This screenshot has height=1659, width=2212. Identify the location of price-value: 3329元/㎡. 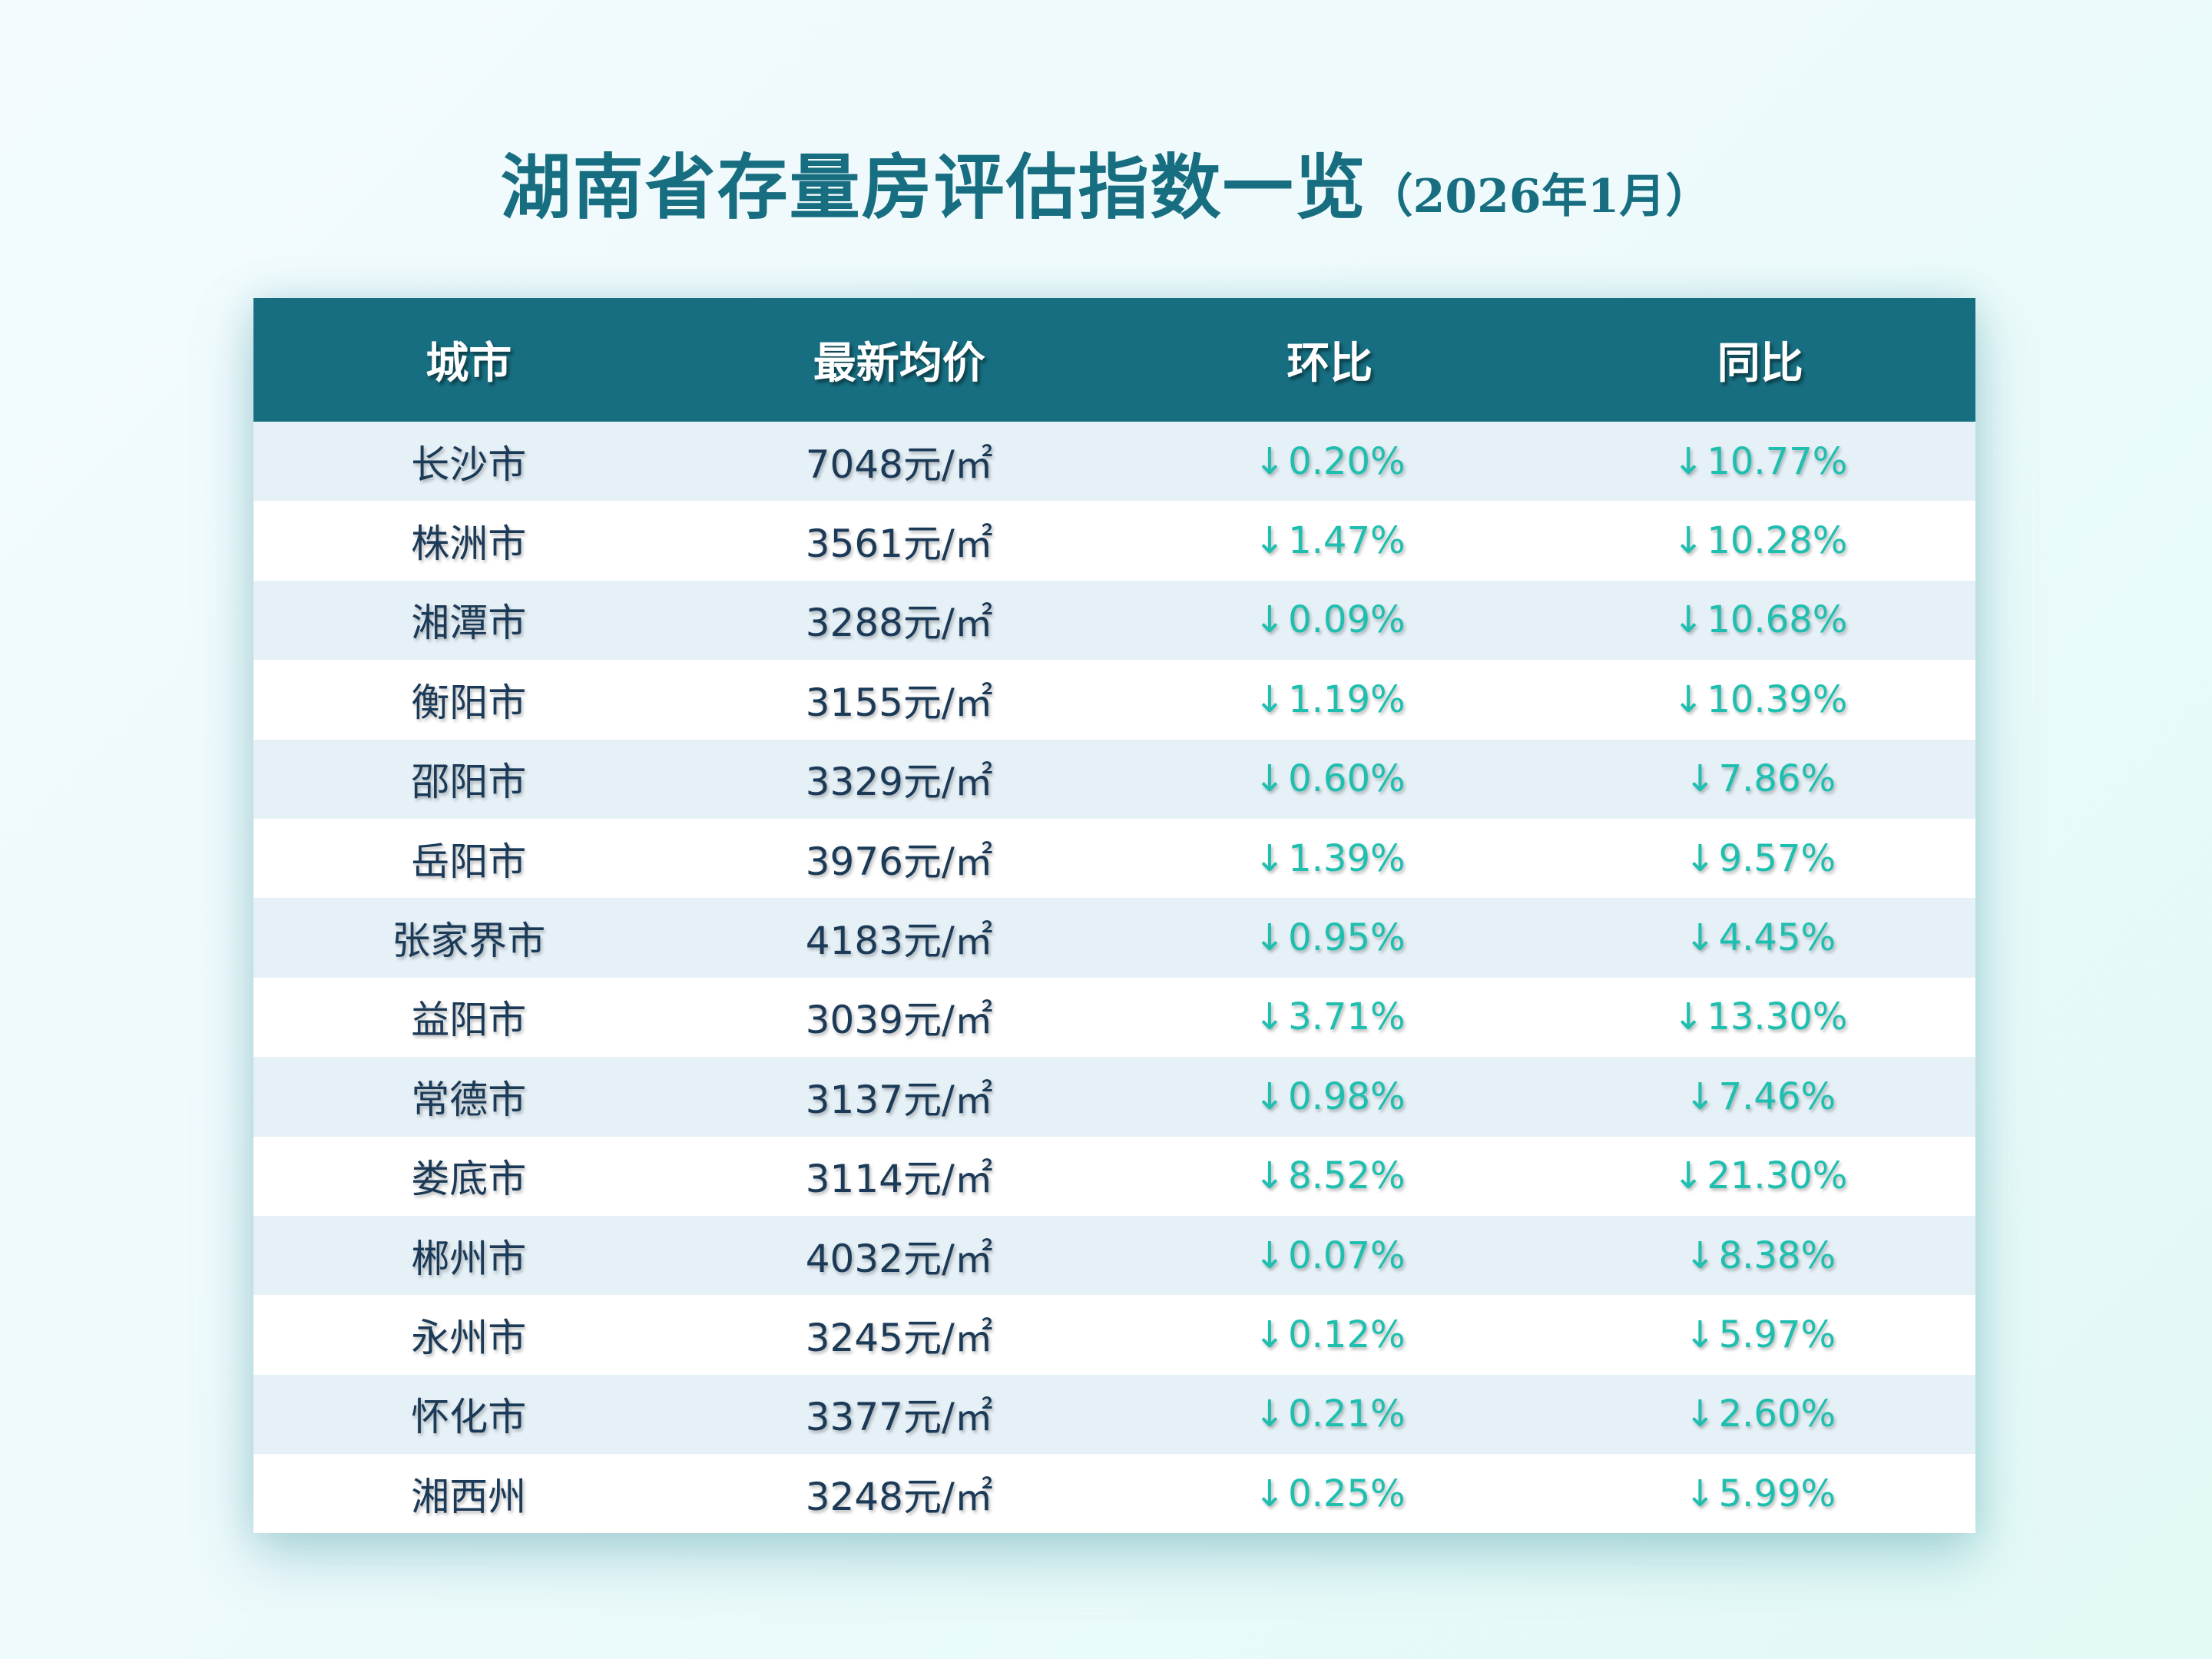
(899, 782).